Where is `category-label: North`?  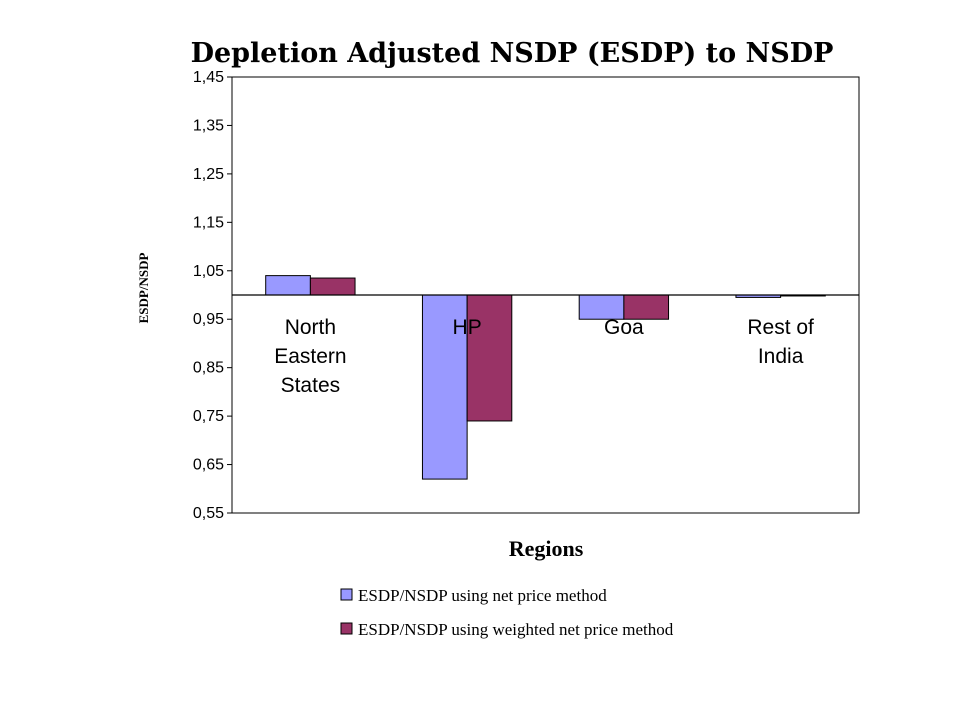 category-label: North is located at coordinates (310, 327).